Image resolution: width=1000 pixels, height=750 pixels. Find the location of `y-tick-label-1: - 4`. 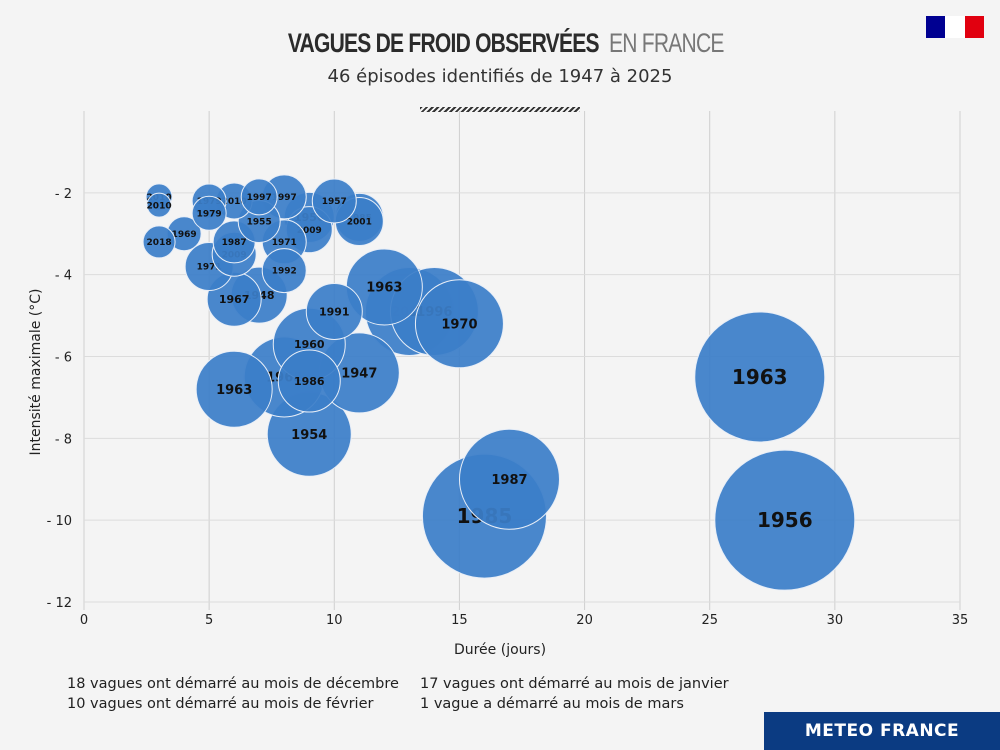

y-tick-label-1: - 4 is located at coordinates (63, 276).